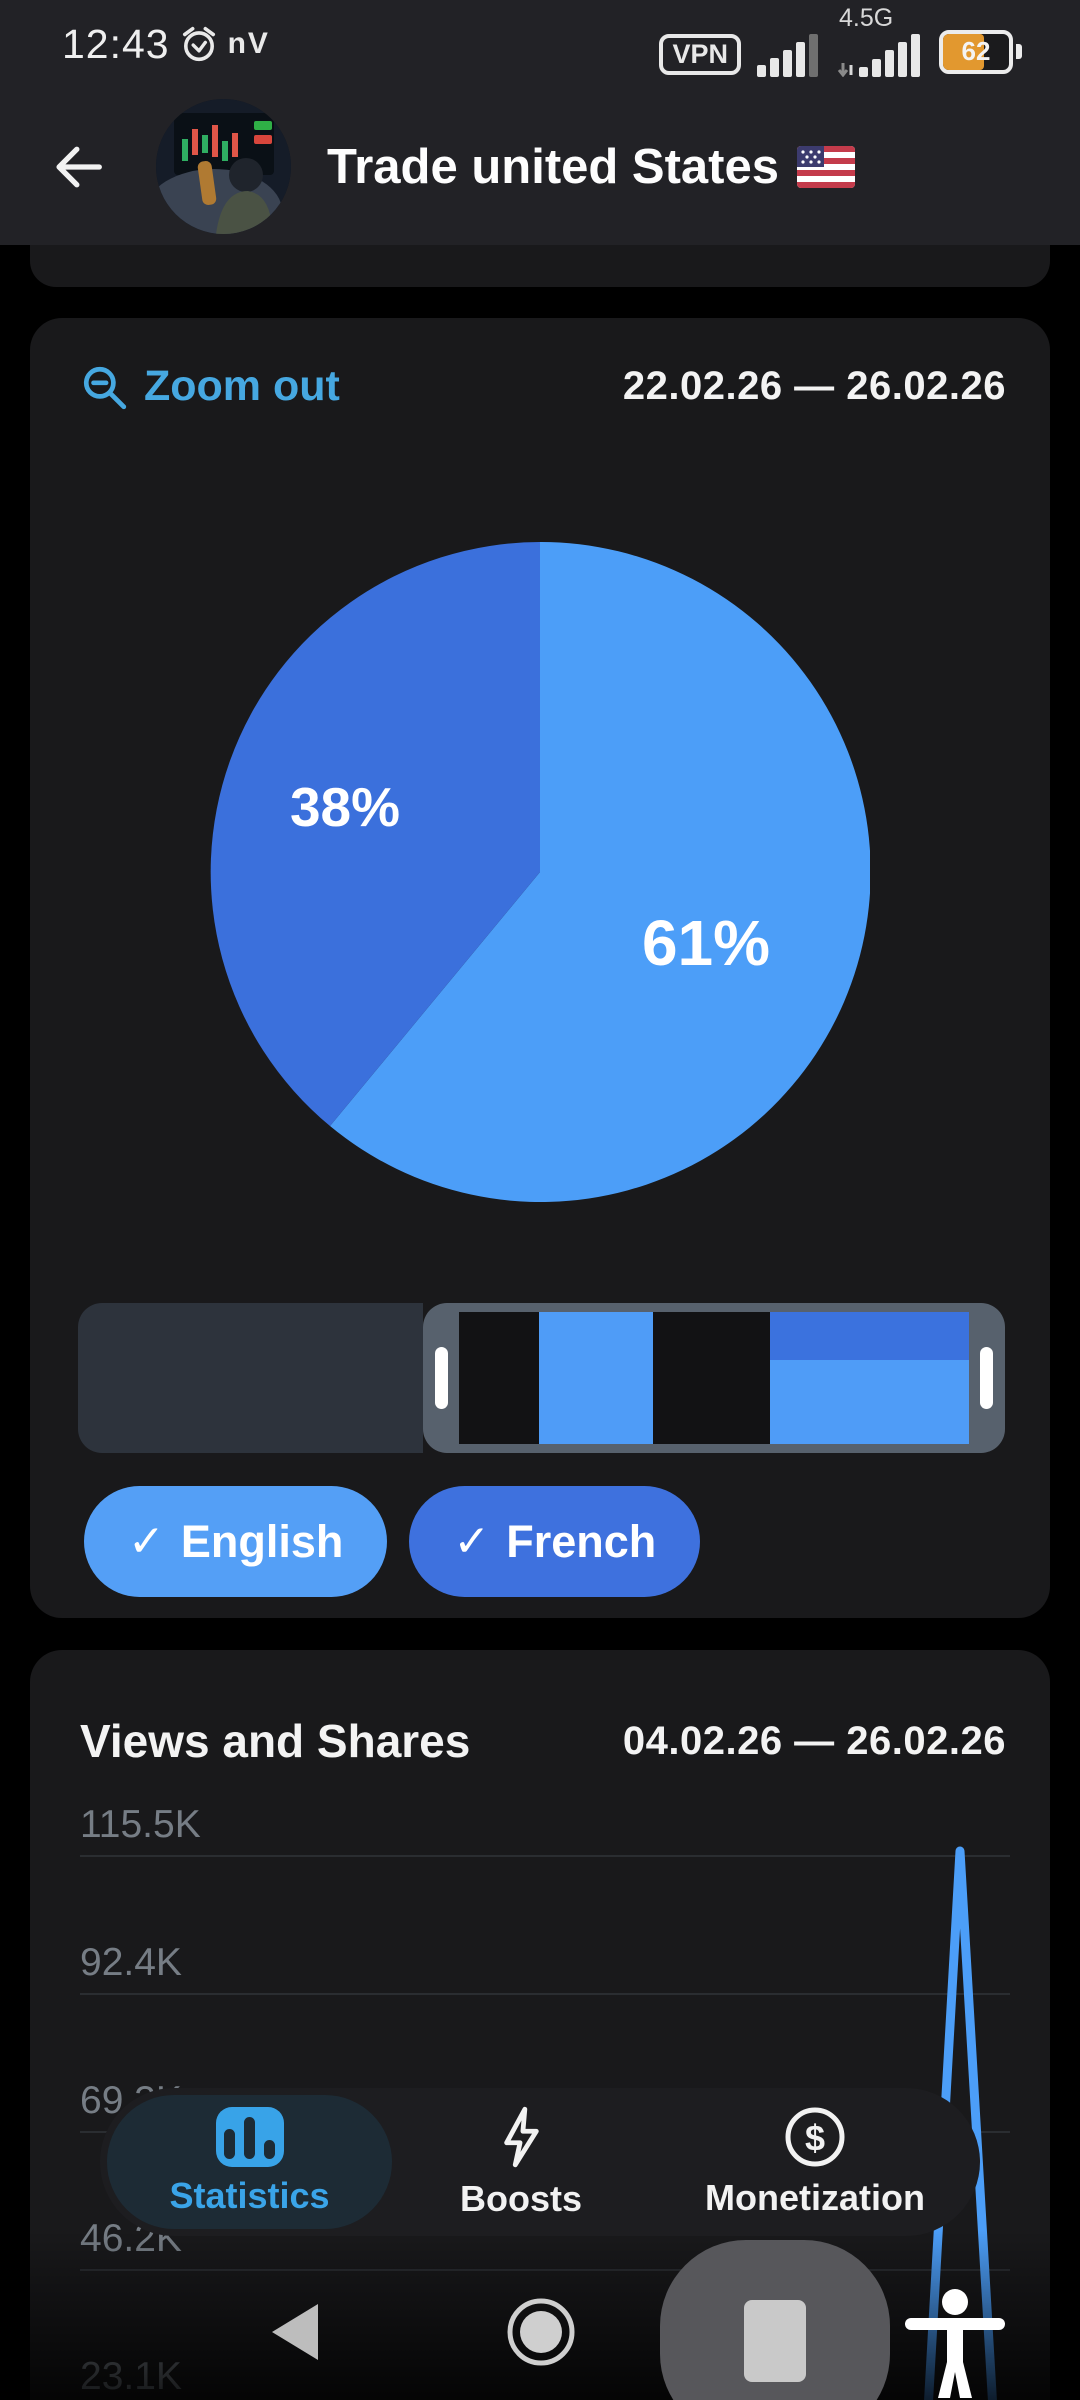 The height and width of the screenshot is (2400, 1080). I want to click on tab-monetization-label: Monetization, so click(815, 2197).